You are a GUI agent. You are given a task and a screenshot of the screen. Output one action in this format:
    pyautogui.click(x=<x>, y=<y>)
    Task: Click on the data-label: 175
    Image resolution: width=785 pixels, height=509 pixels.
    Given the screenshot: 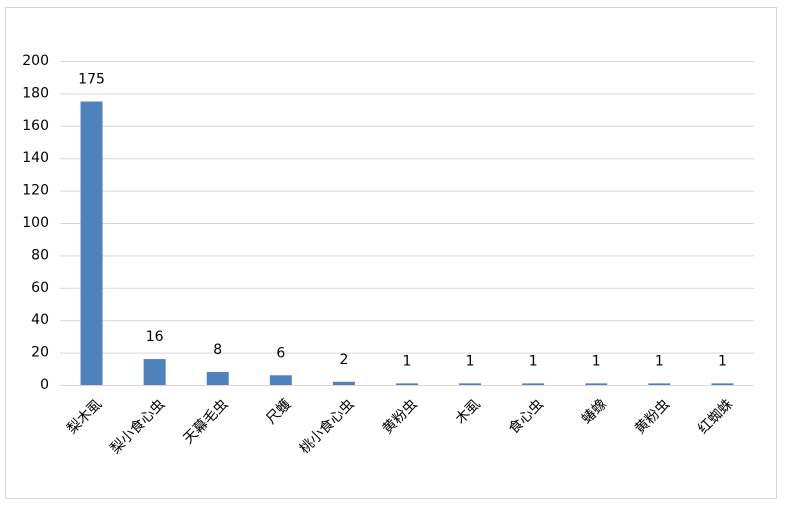 What is the action you would take?
    pyautogui.click(x=91, y=80)
    